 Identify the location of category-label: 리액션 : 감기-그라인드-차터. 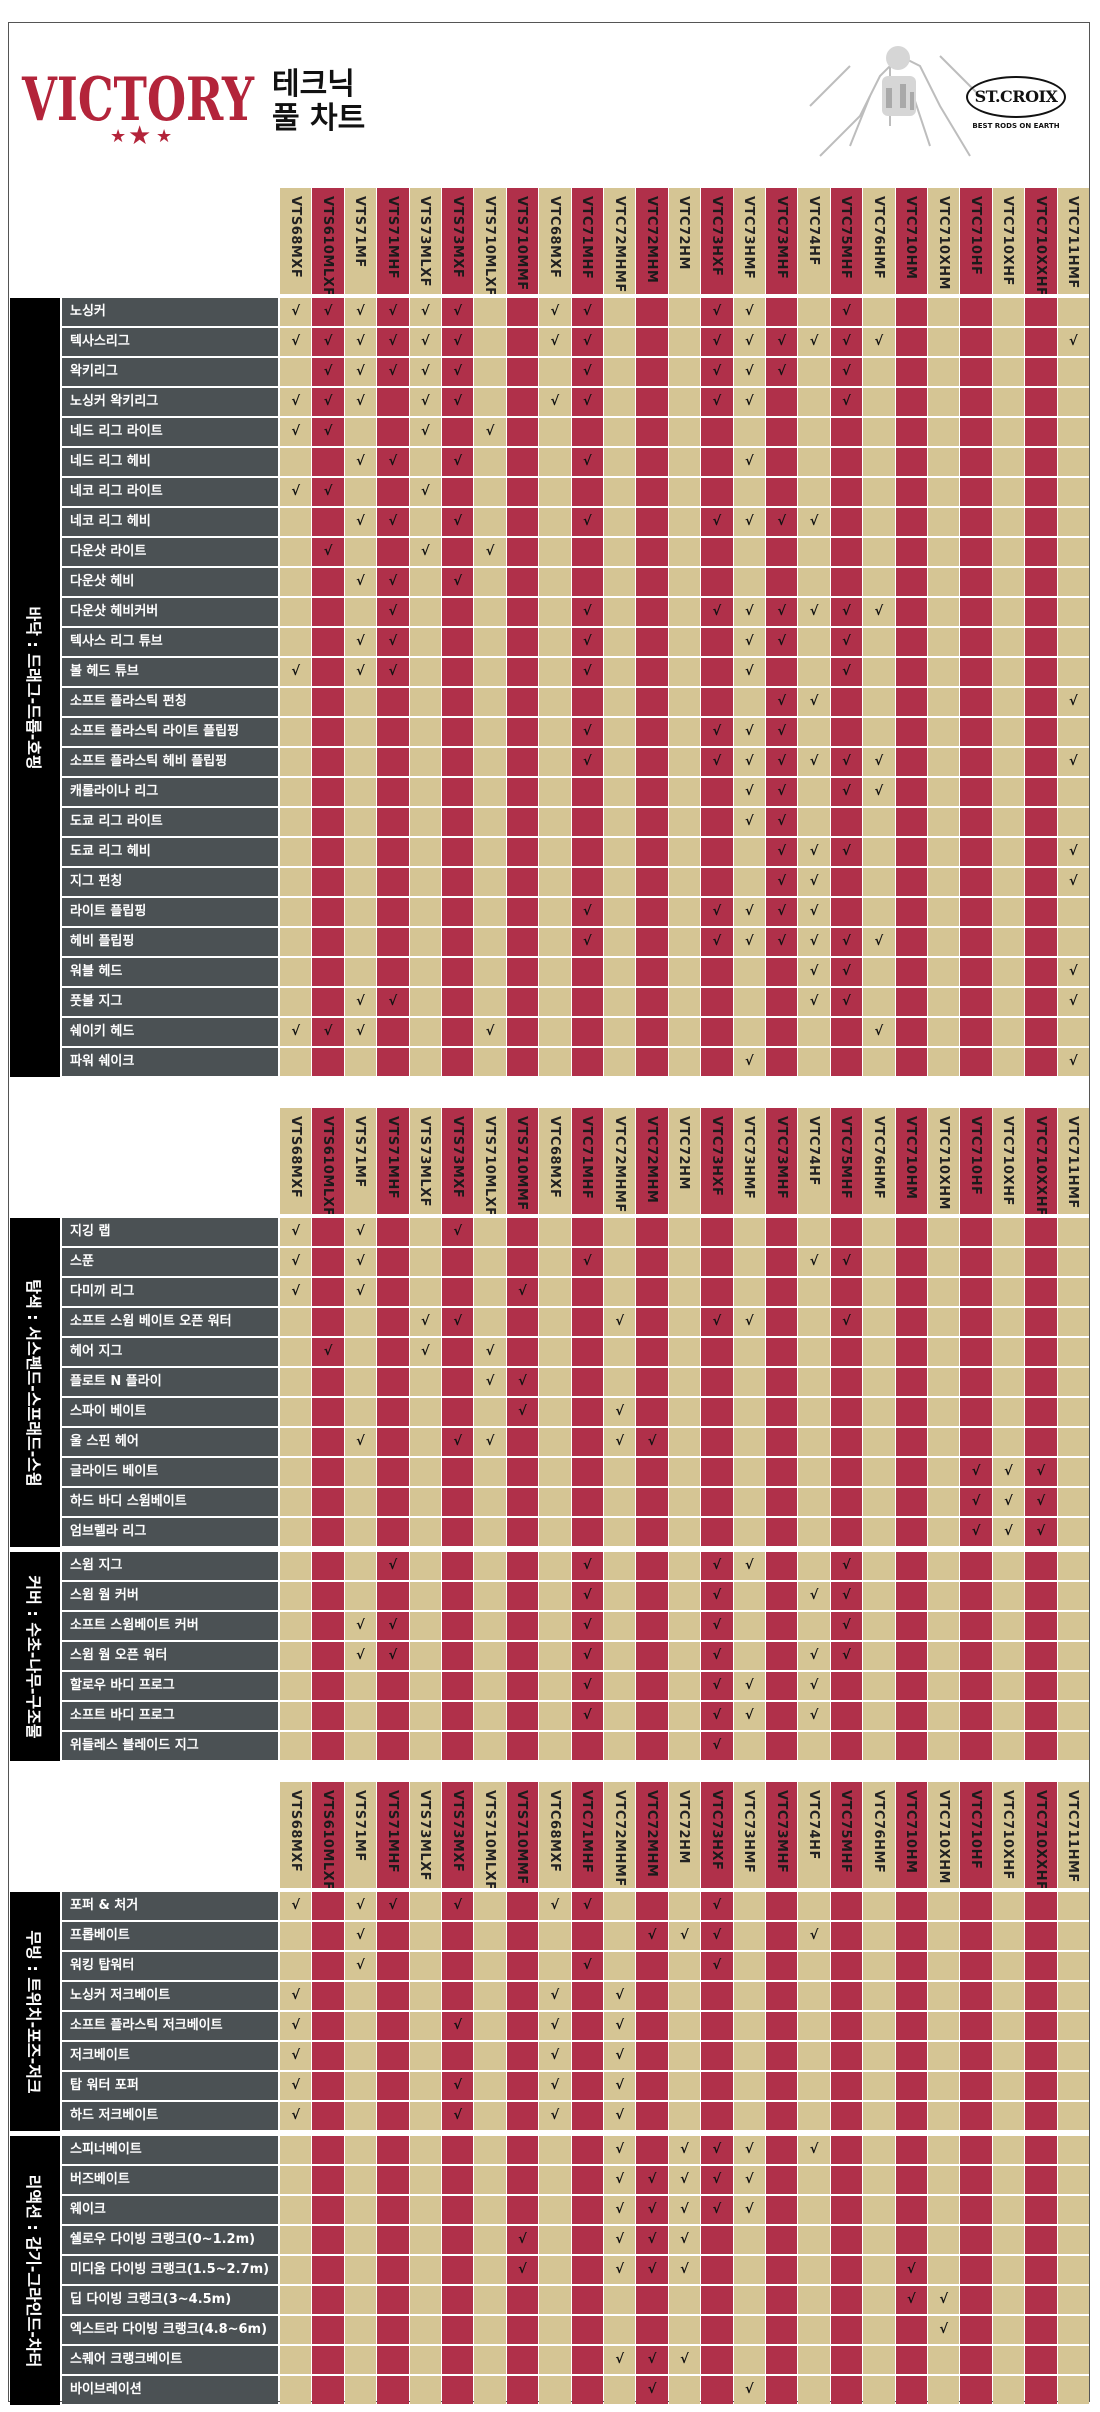
(35, 2270).